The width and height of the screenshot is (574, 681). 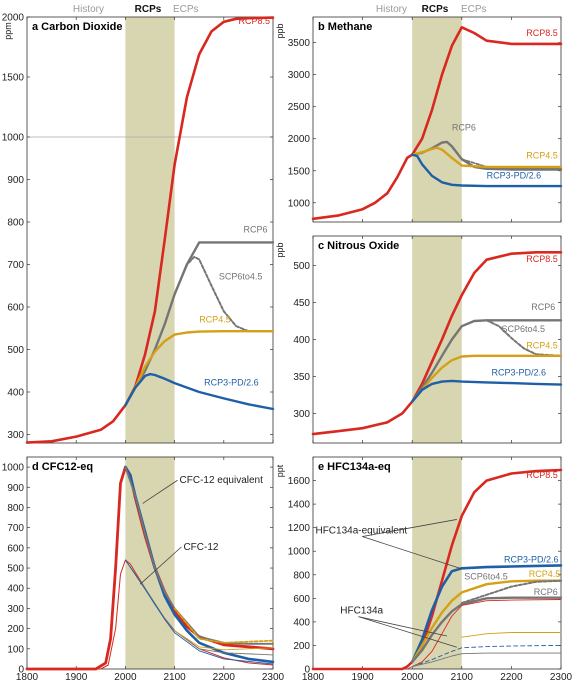 I want to click on x-tick-label: 2100, so click(x=462, y=676).